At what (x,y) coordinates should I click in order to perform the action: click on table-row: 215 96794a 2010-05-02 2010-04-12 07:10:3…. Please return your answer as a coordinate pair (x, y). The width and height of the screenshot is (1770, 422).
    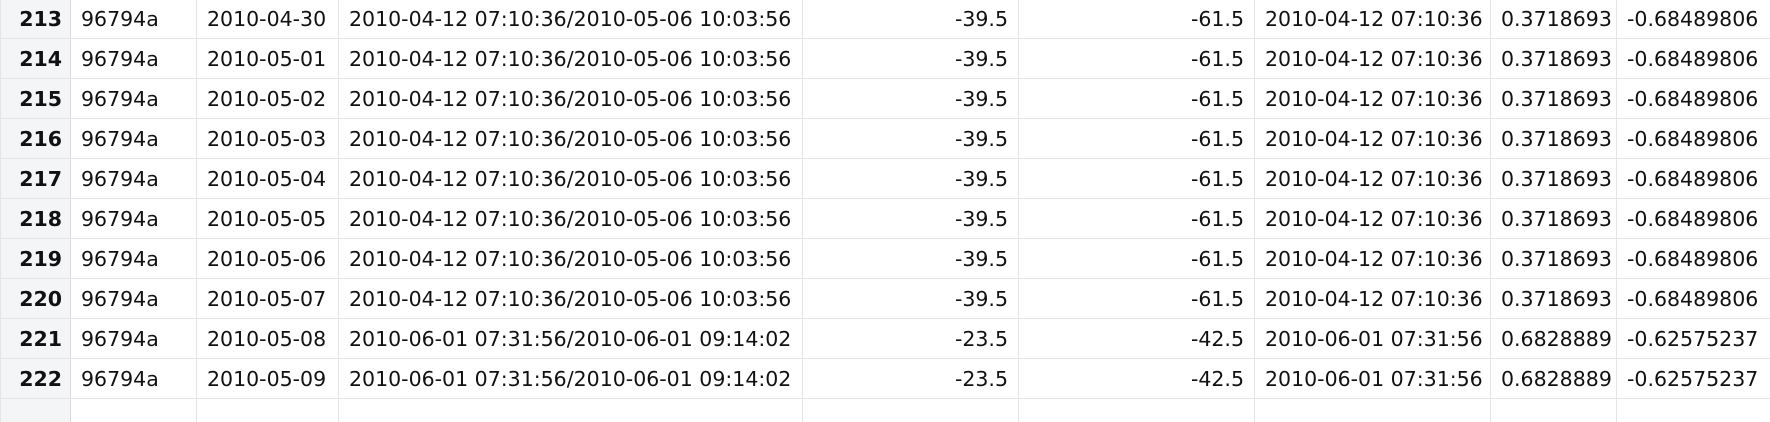
    Looking at the image, I should click on (885, 99).